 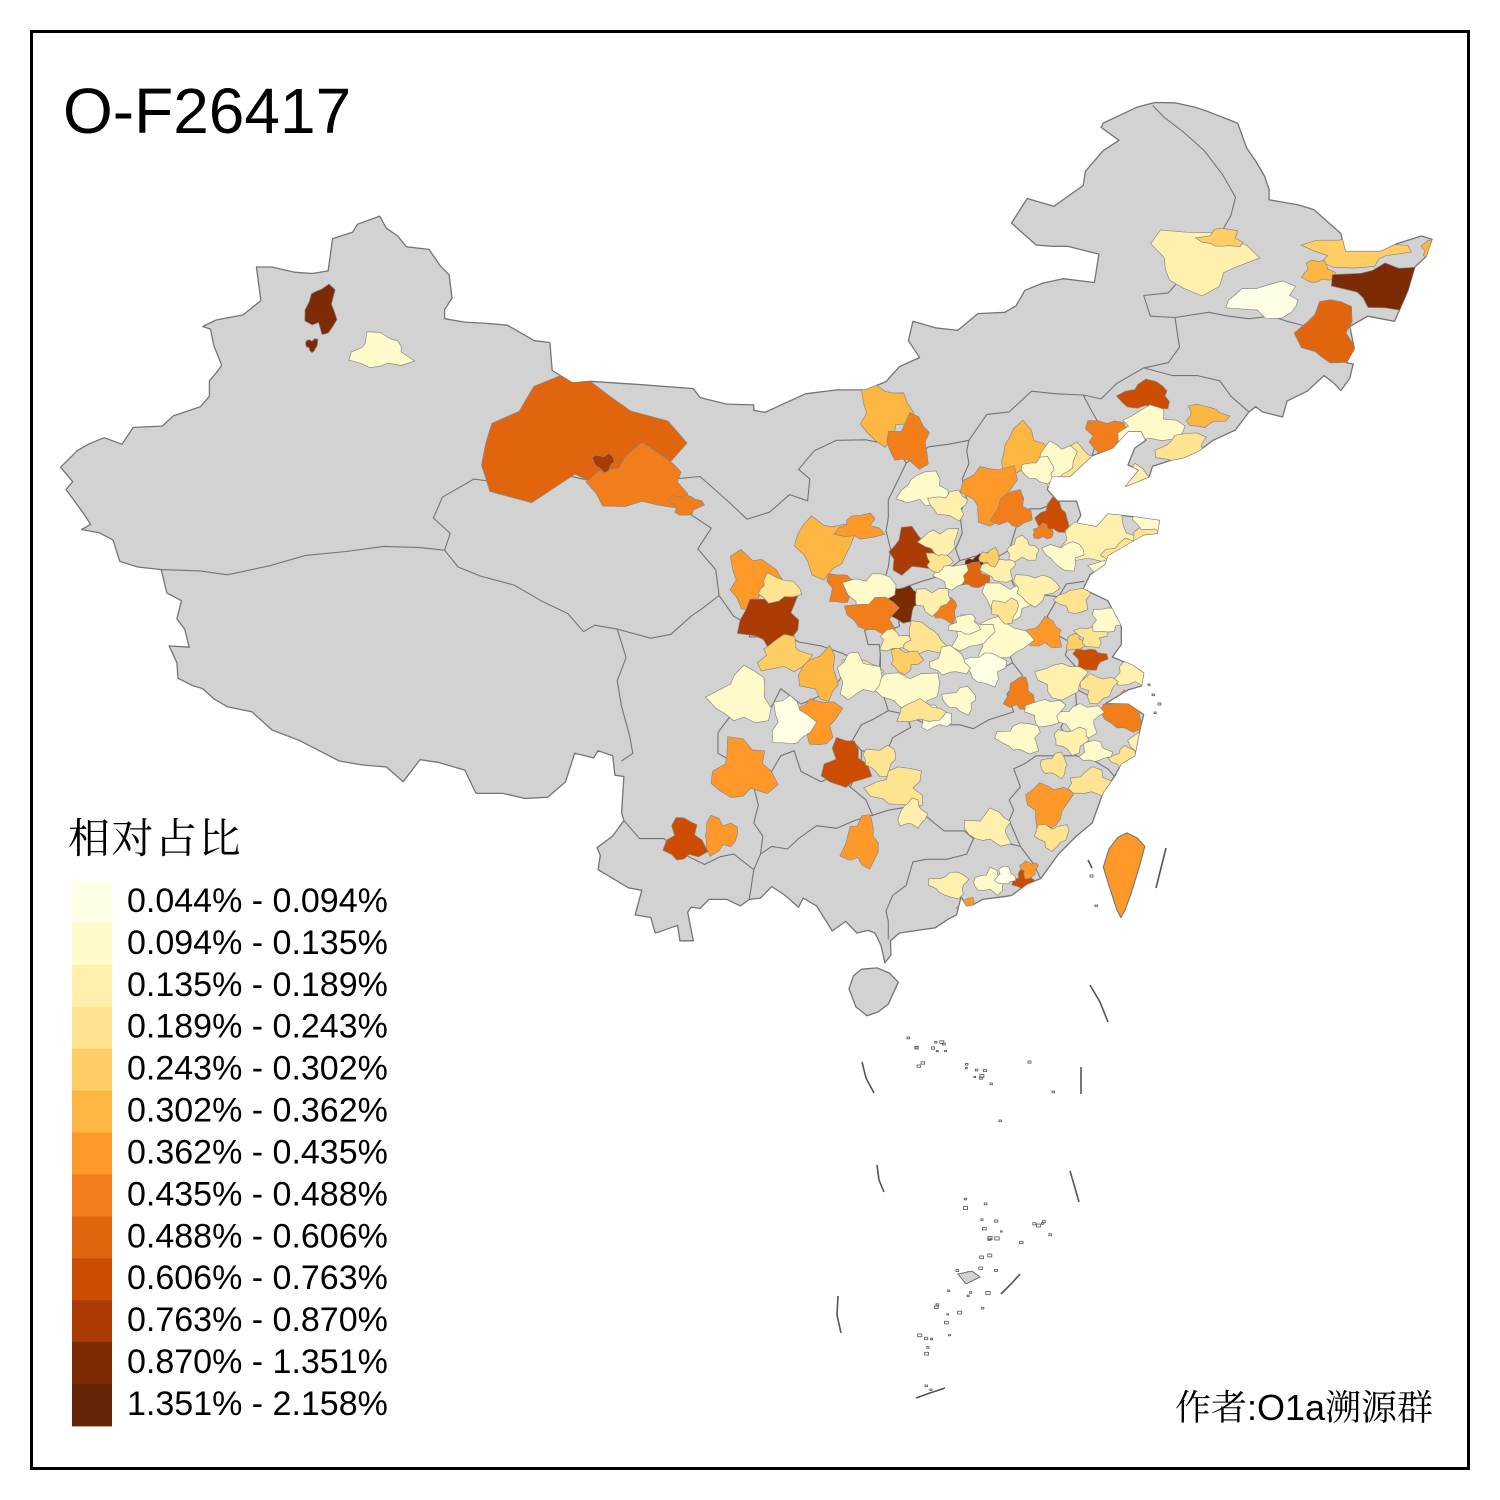 What do you see at coordinates (257, 1069) in the screenshot?
I see `svg-text: 0.243% - 0.302%` at bounding box center [257, 1069].